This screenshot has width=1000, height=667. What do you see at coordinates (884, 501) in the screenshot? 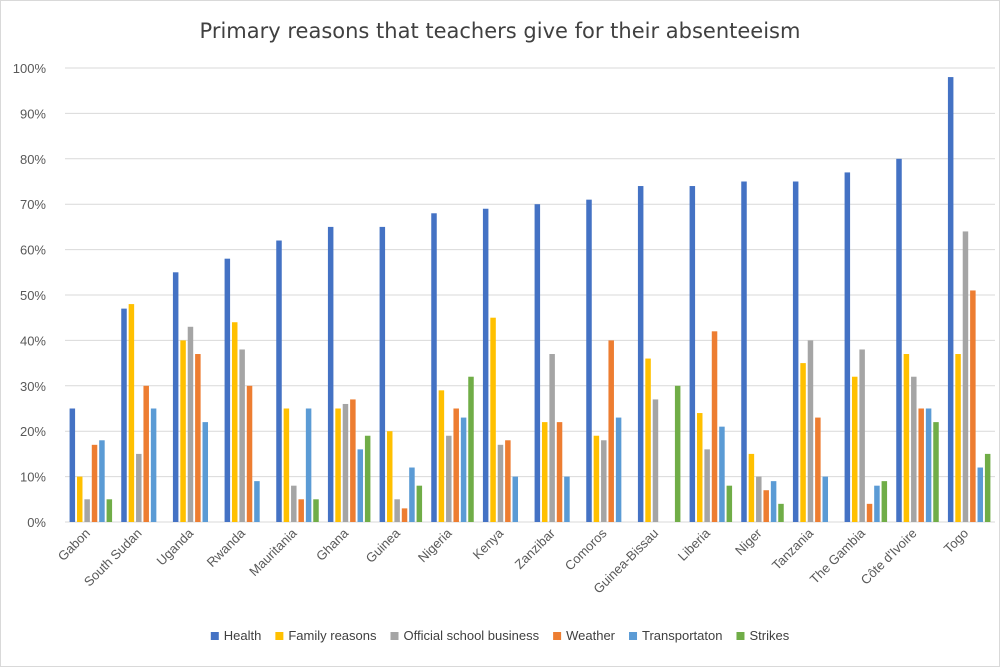
I see `bar-strikes-the-gambia` at bounding box center [884, 501].